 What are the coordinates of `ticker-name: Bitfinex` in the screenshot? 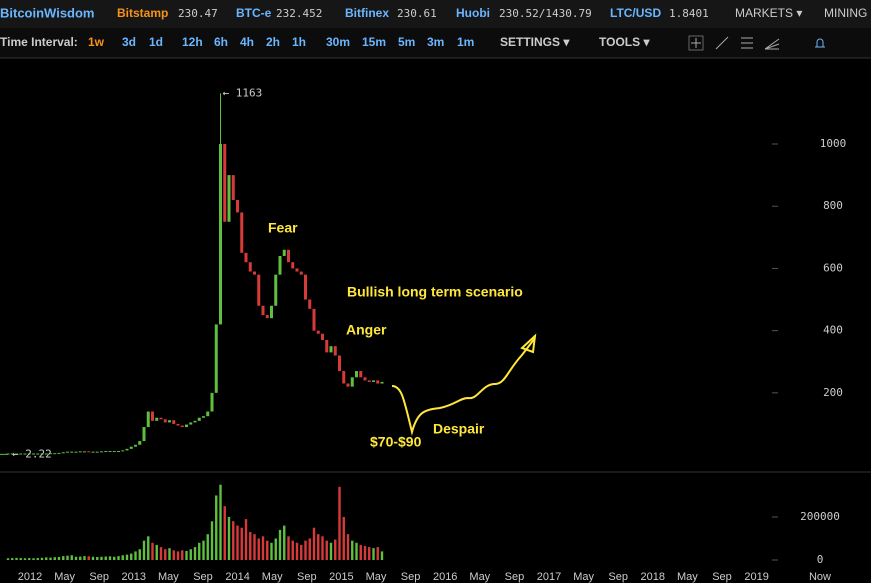 It's located at (367, 13).